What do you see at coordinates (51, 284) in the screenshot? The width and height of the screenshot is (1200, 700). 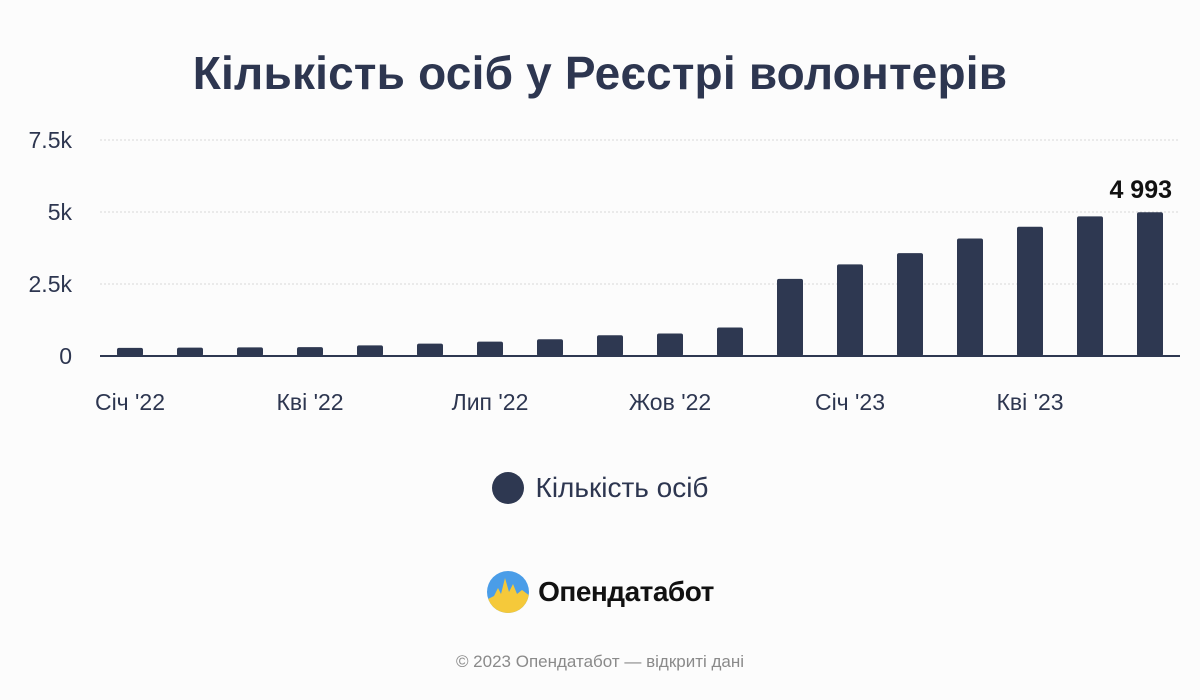 I see `y-tick-label: 2.5k` at bounding box center [51, 284].